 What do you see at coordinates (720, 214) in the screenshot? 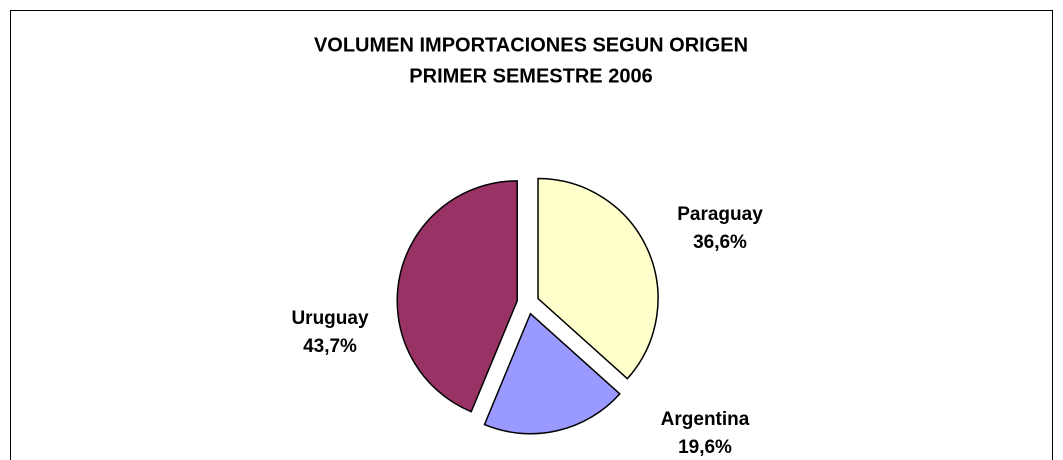
I see `slice-label: Paraguay` at bounding box center [720, 214].